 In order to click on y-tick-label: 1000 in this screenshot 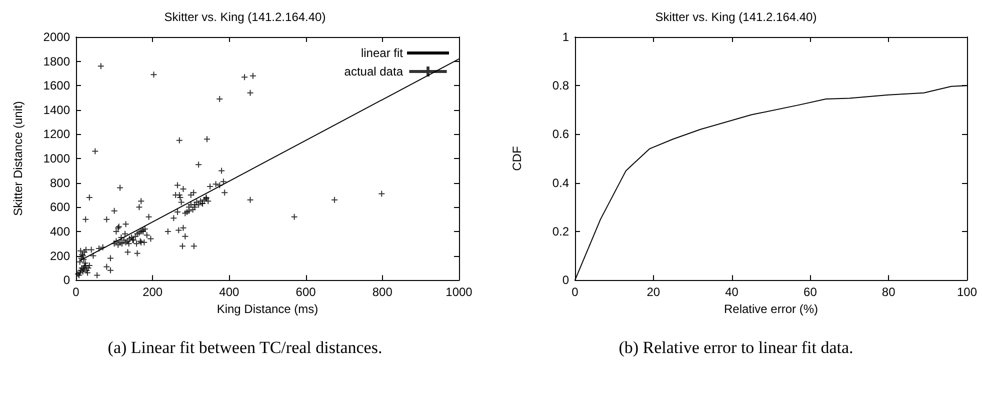, I will do `click(56, 159)`.